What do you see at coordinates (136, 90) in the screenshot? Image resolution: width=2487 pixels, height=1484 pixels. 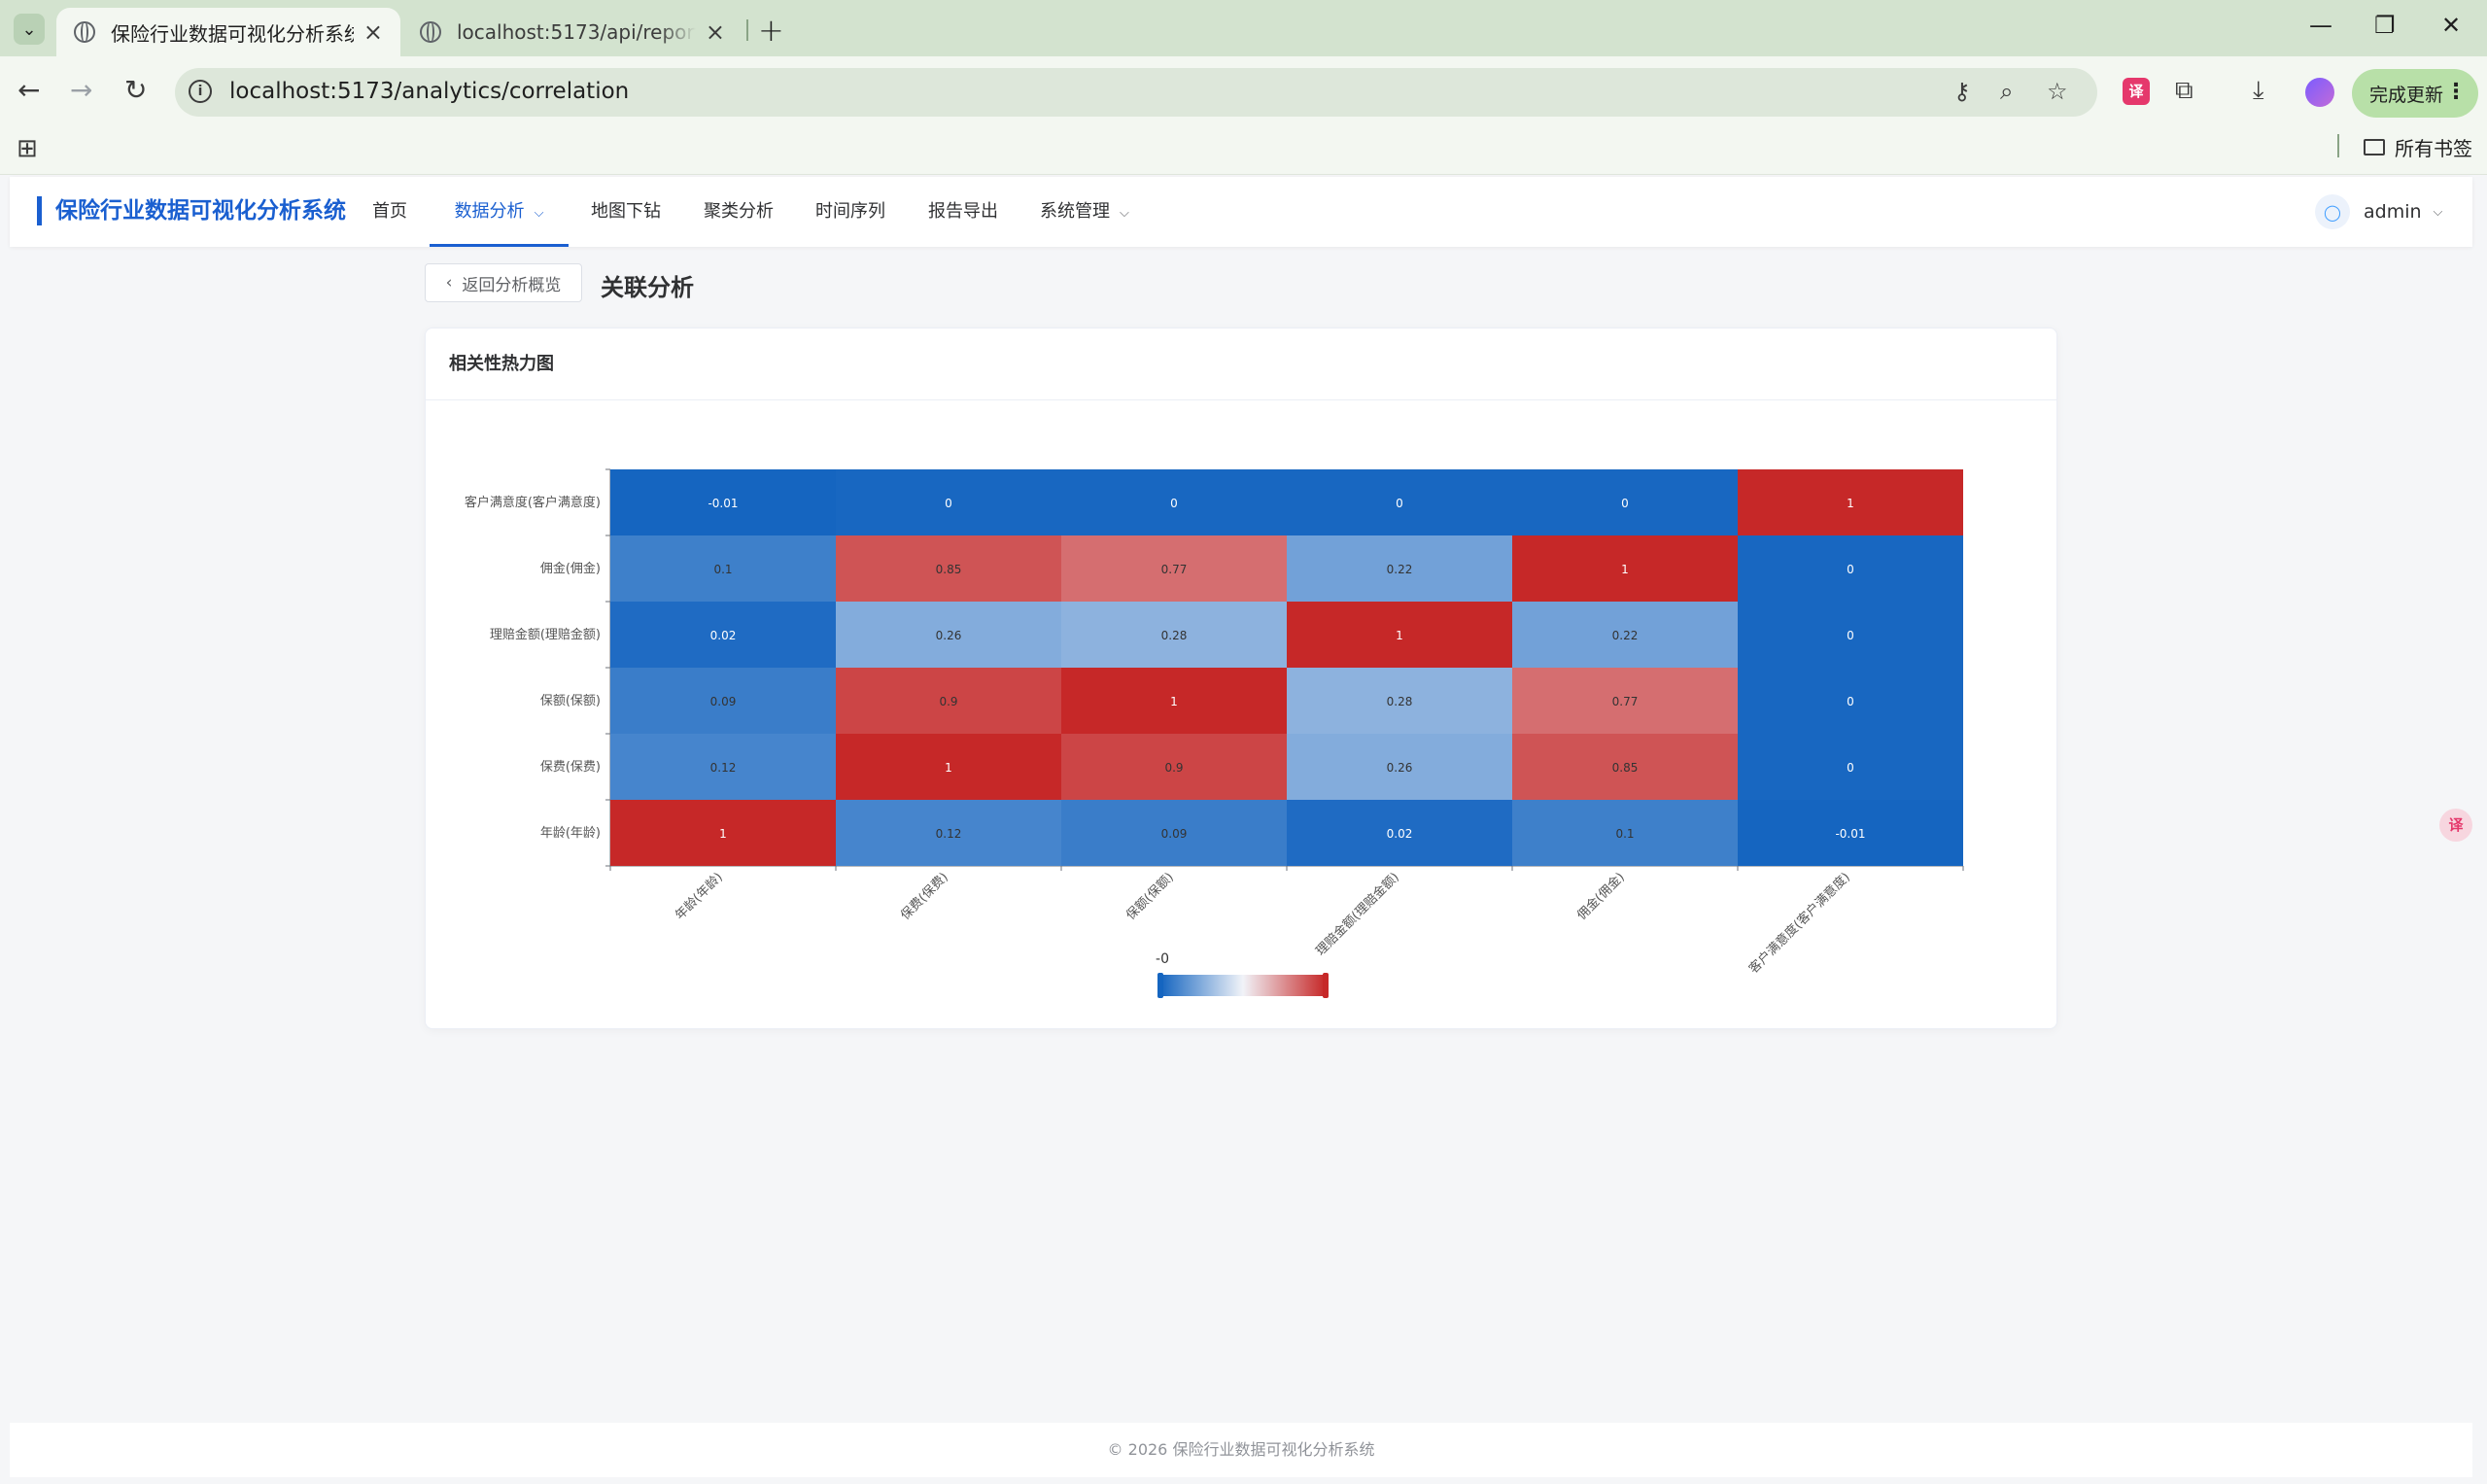 I see `reload-icon: ↻` at bounding box center [136, 90].